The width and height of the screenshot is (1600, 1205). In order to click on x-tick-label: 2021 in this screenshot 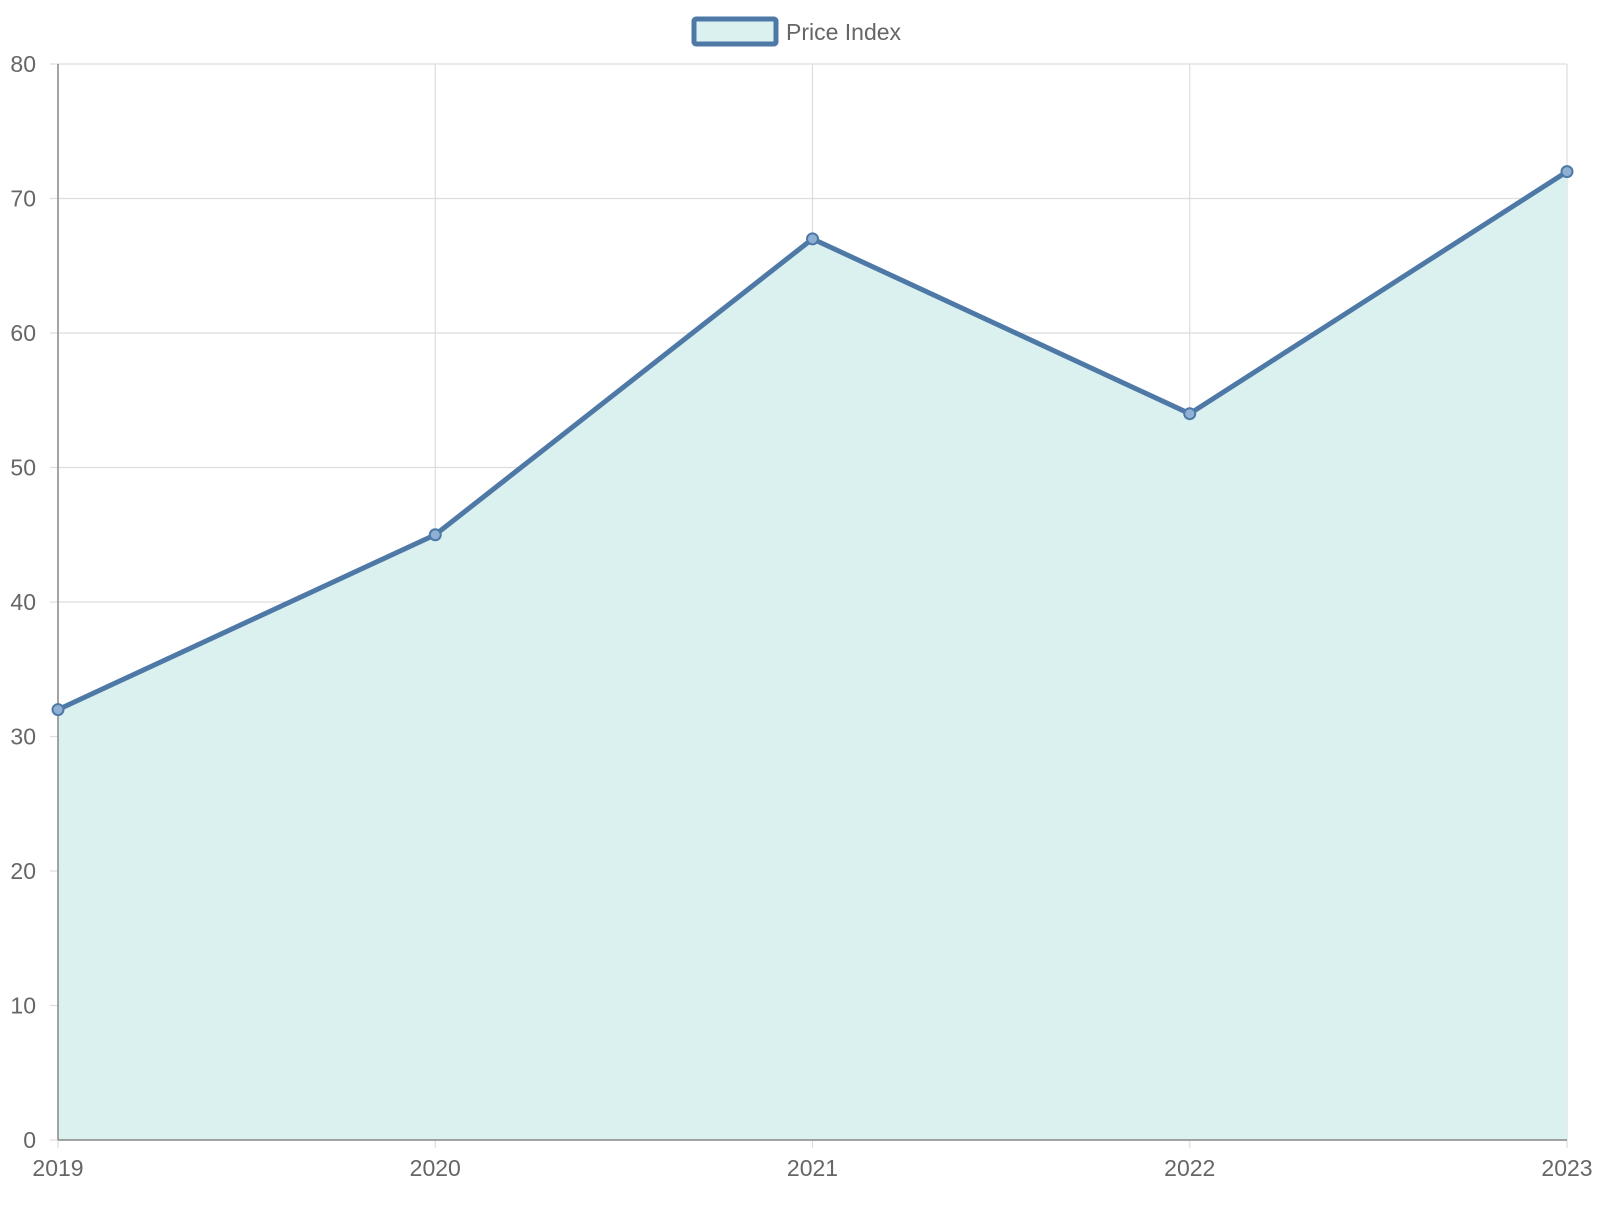, I will do `click(812, 1168)`.